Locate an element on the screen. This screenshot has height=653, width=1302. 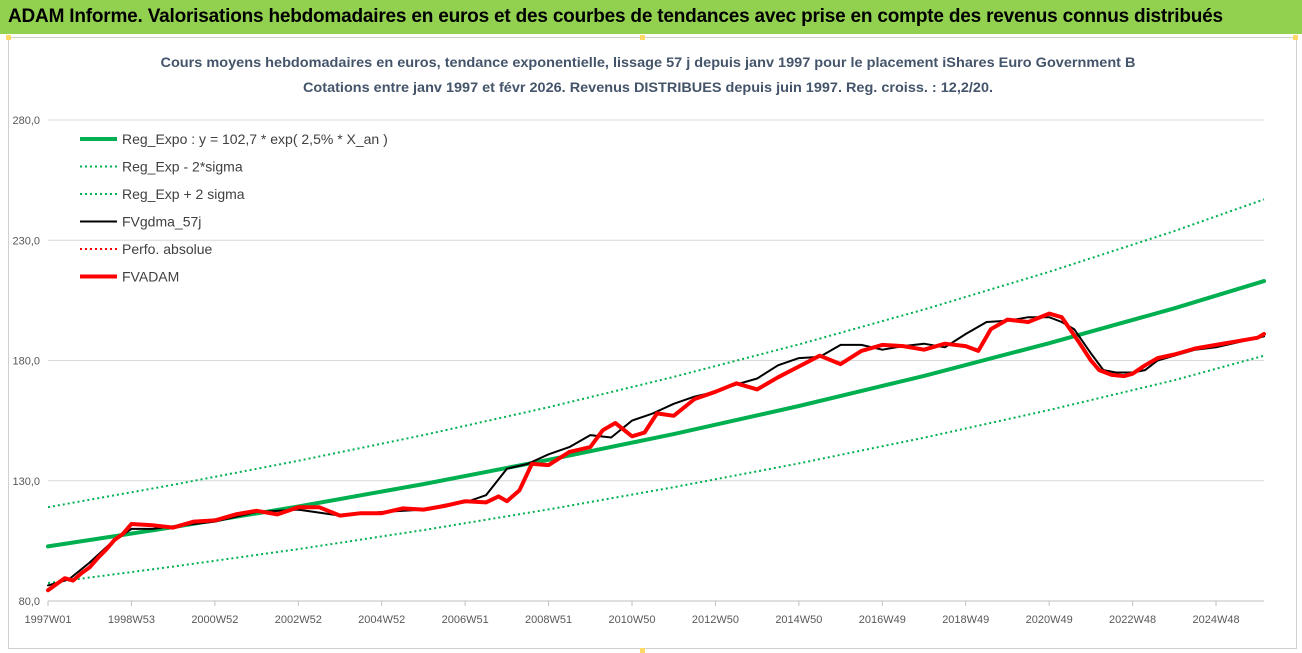
frame-handle-top-left is located at coordinates (8, 37).